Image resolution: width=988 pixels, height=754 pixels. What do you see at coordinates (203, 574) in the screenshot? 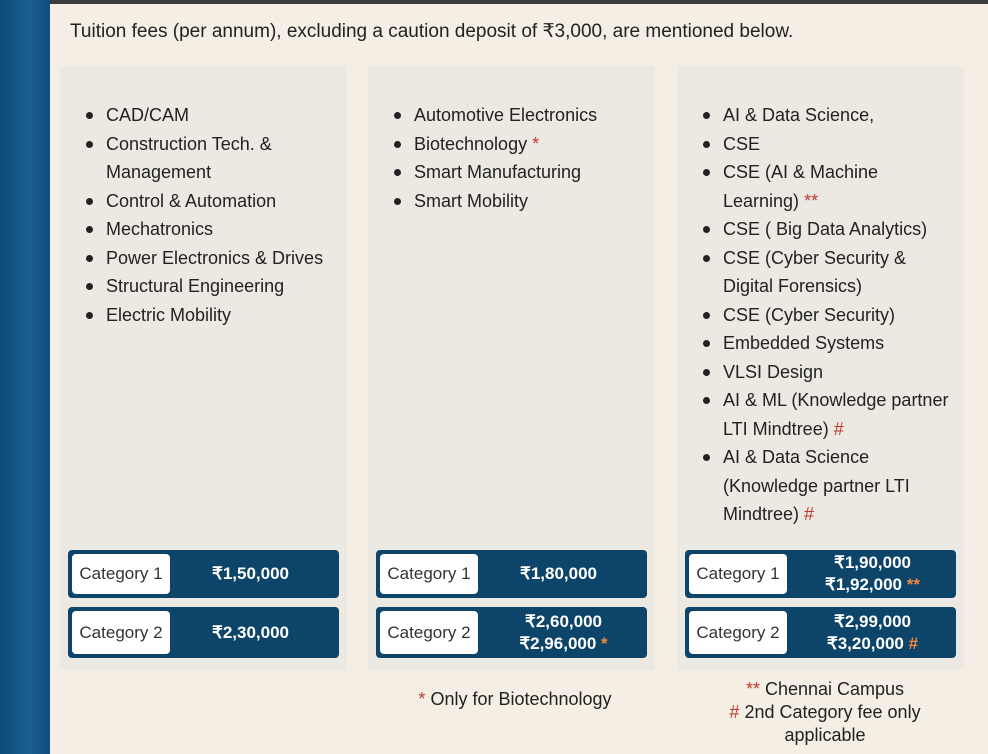
I see `fee-row-category-1: Category 1 ₹1,50,000` at bounding box center [203, 574].